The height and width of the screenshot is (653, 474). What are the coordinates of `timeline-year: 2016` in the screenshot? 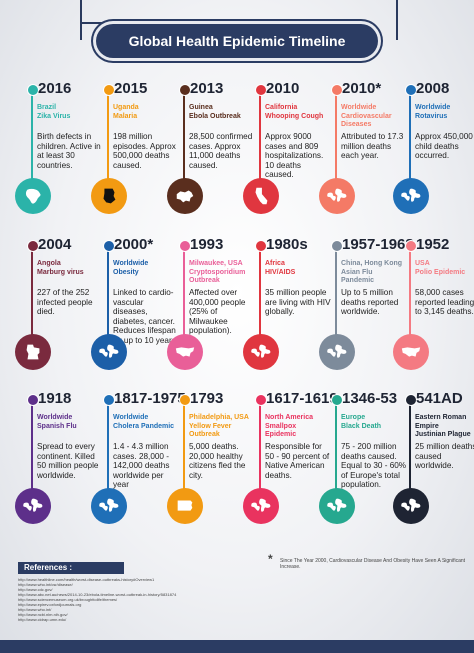 It's located at (55, 88).